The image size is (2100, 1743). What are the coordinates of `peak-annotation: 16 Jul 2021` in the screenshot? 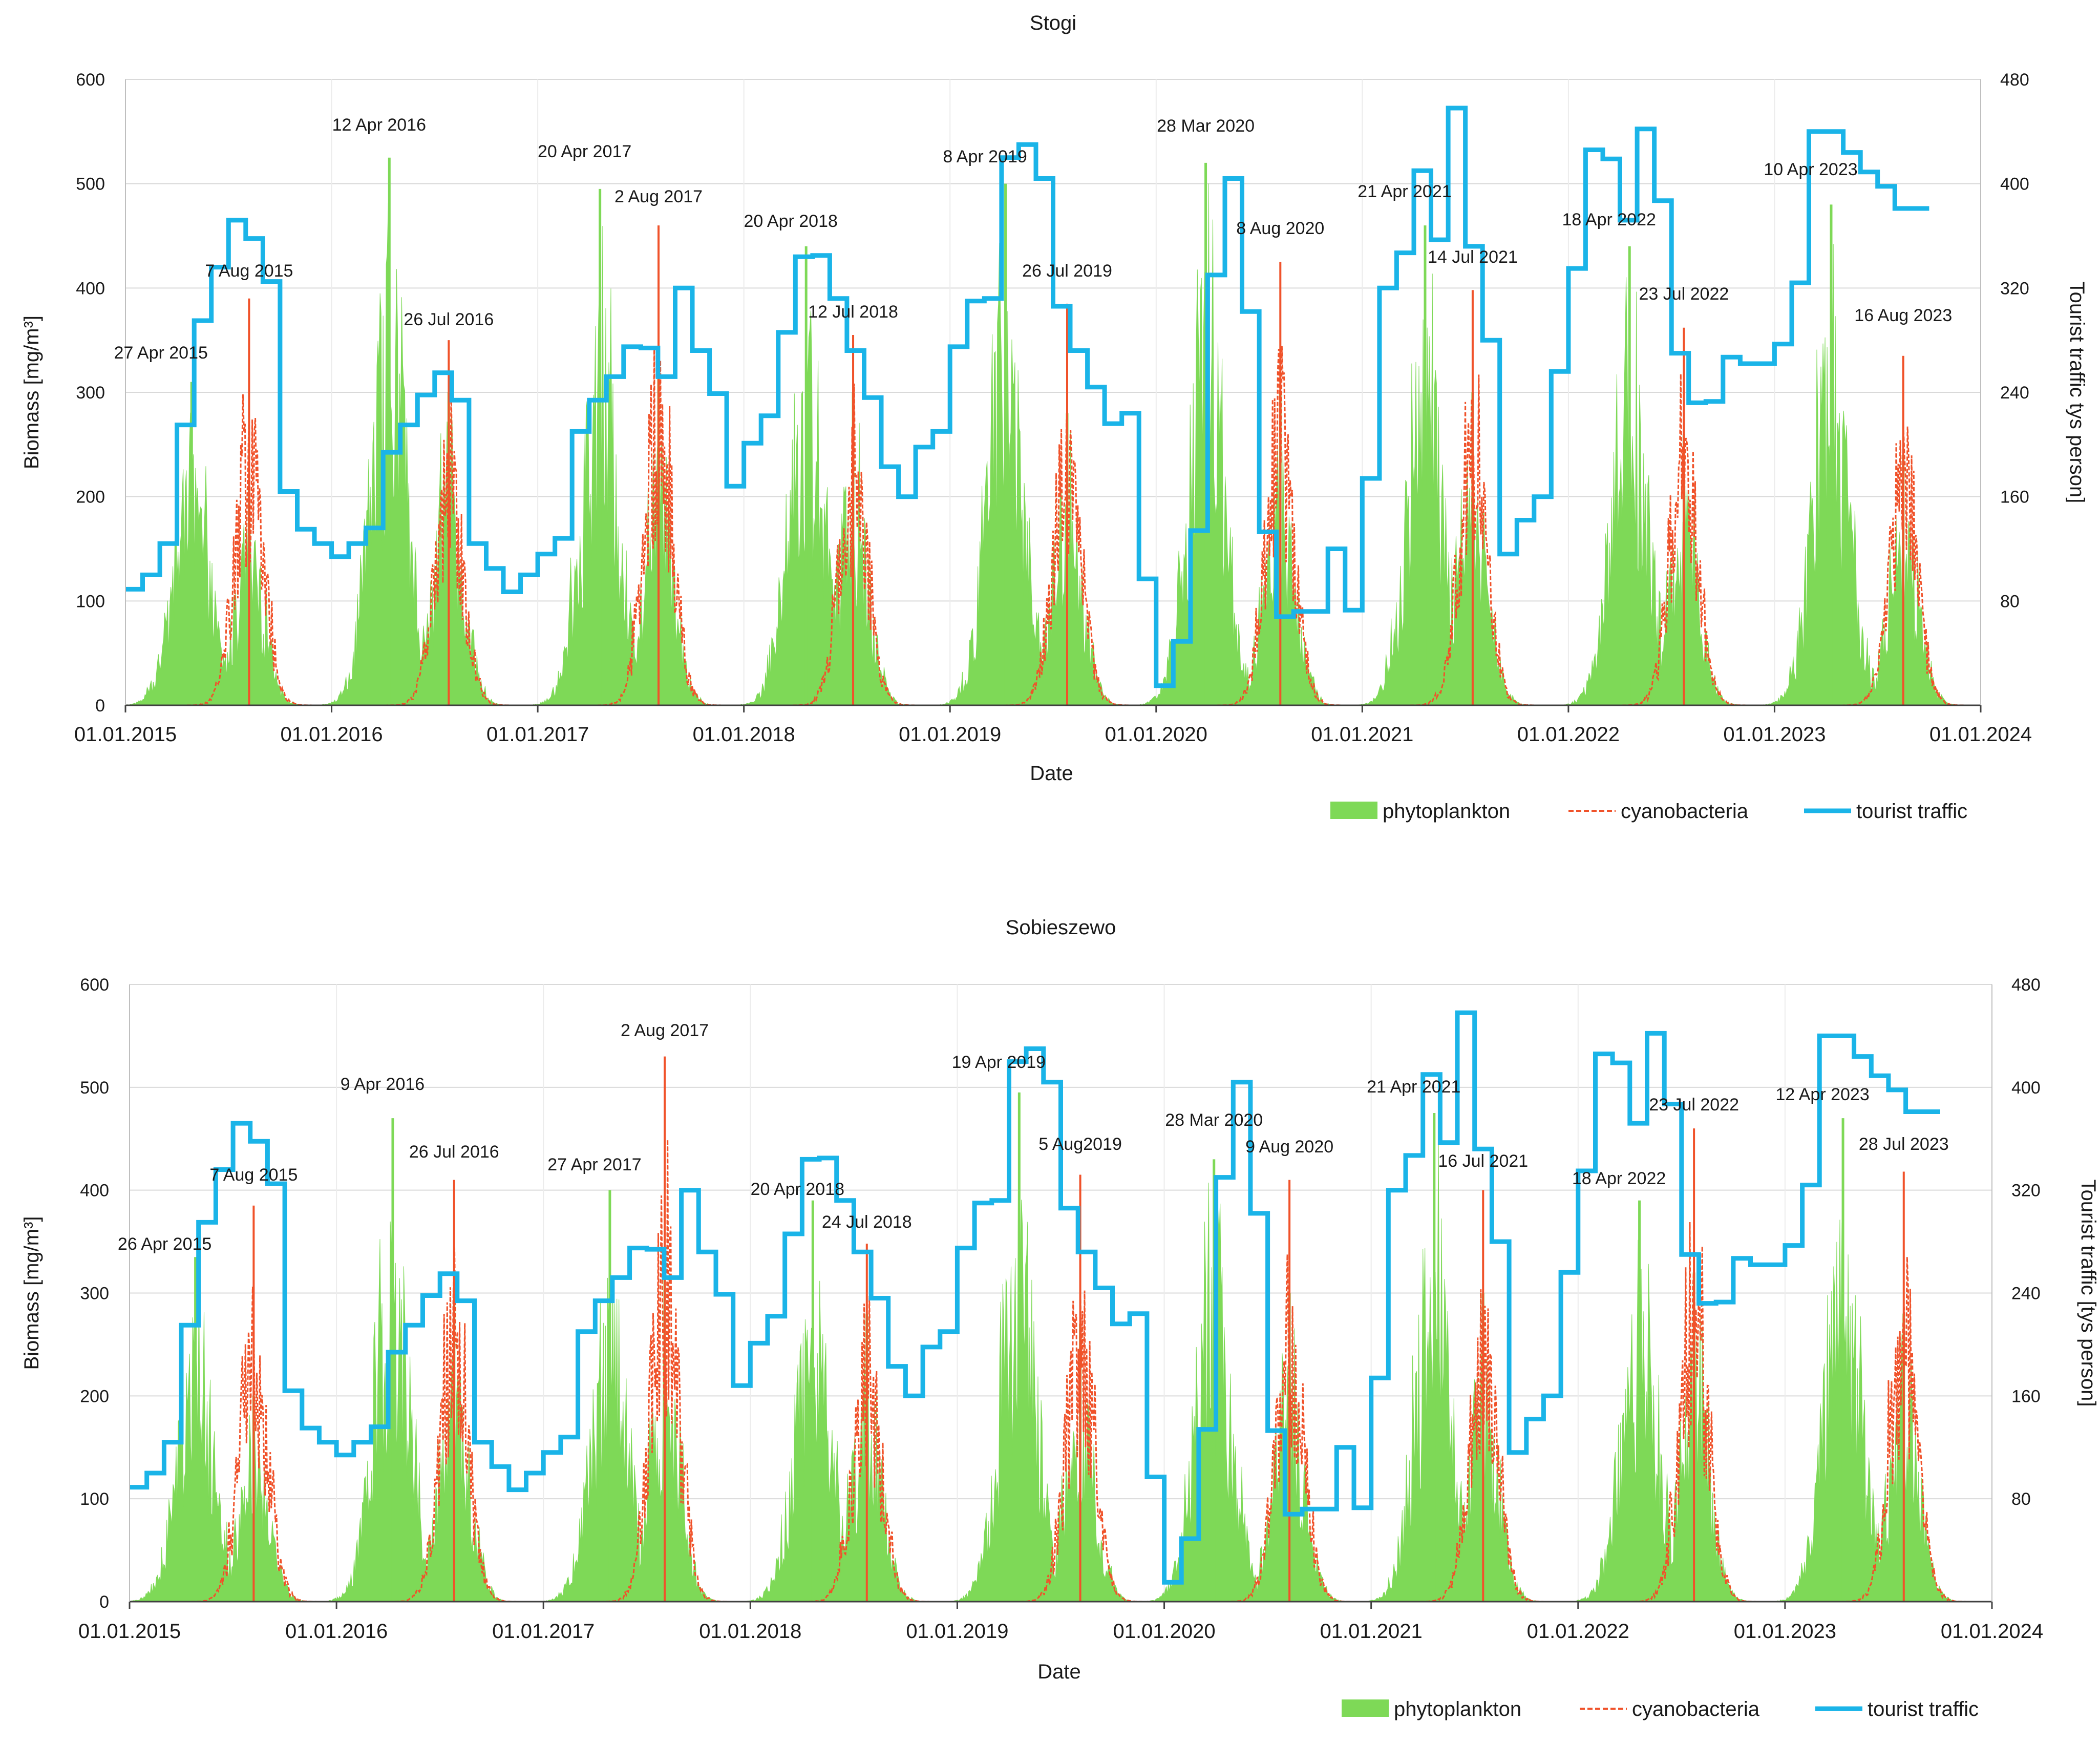 It's located at (1483, 1161).